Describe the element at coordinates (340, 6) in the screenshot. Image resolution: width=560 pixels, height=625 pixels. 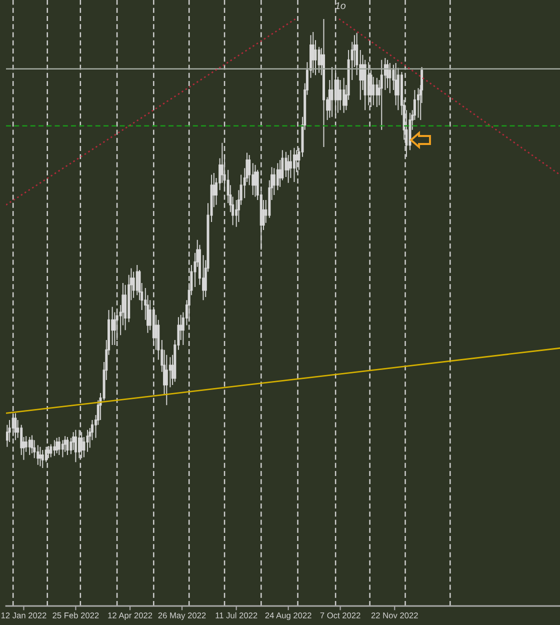
I see `text: 1o` at that location.